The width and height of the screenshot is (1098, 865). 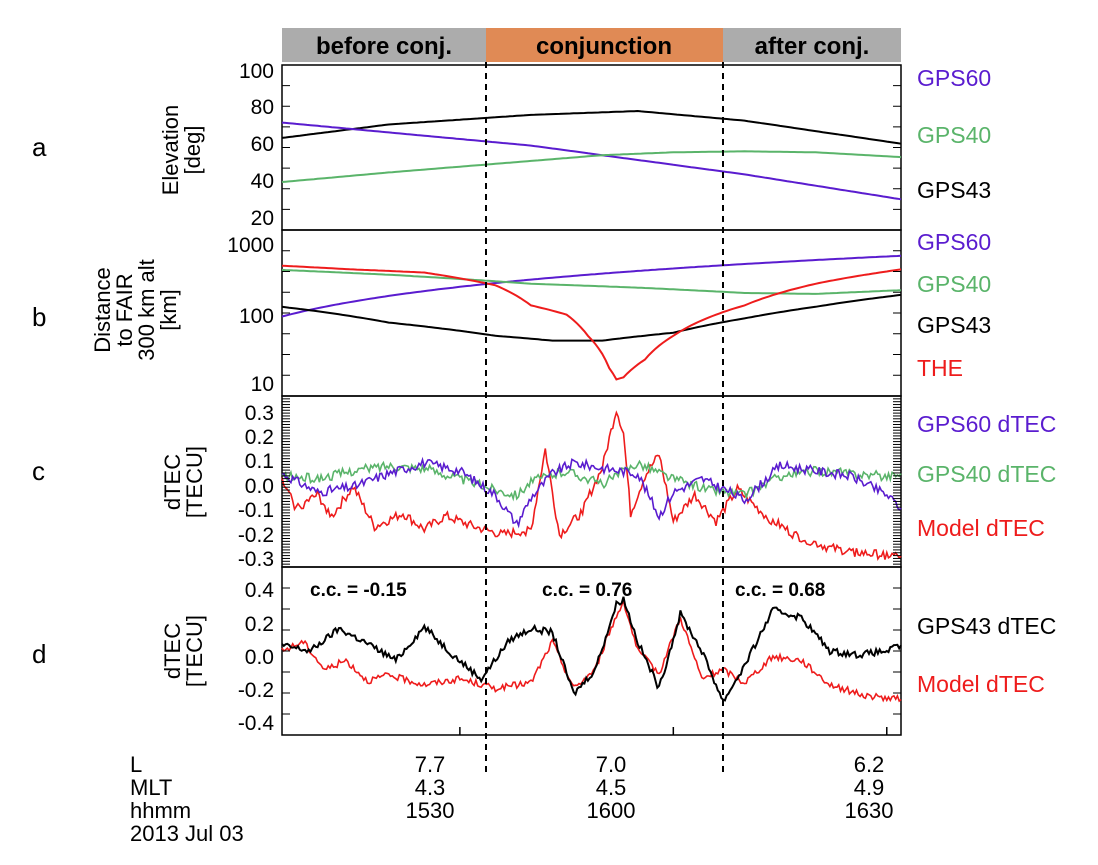 I want to click on panel-a-ylabel: Elevation [deg], so click(x=181, y=150).